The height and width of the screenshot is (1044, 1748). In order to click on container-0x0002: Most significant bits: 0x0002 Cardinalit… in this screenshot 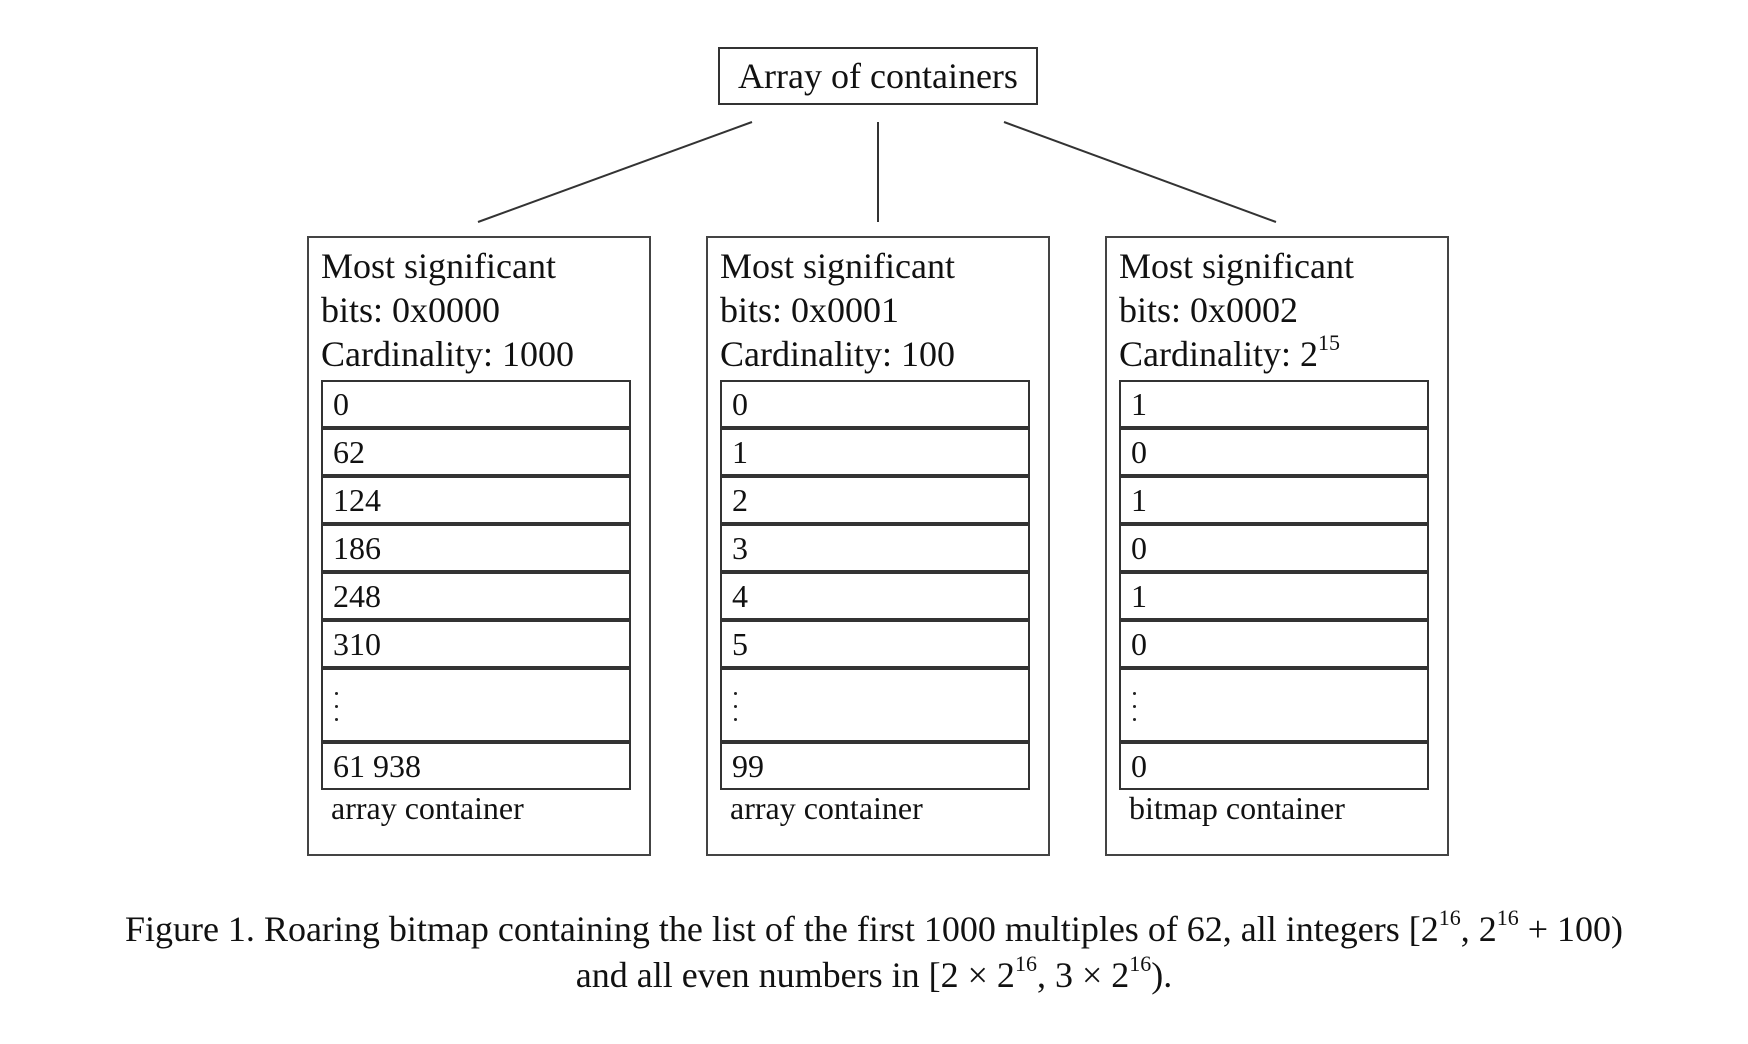, I will do `click(1277, 546)`.